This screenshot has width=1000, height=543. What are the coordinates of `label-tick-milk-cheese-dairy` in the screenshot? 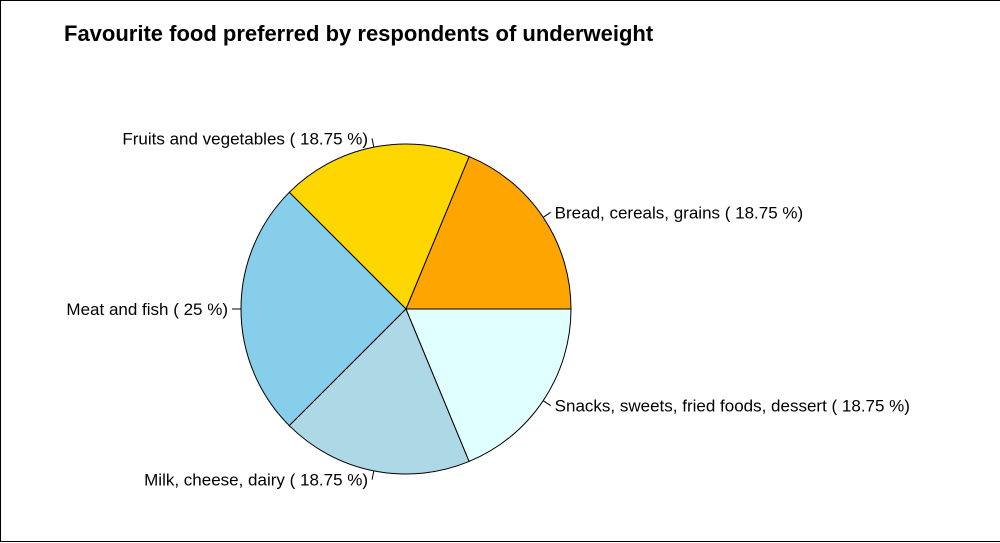 It's located at (373, 475).